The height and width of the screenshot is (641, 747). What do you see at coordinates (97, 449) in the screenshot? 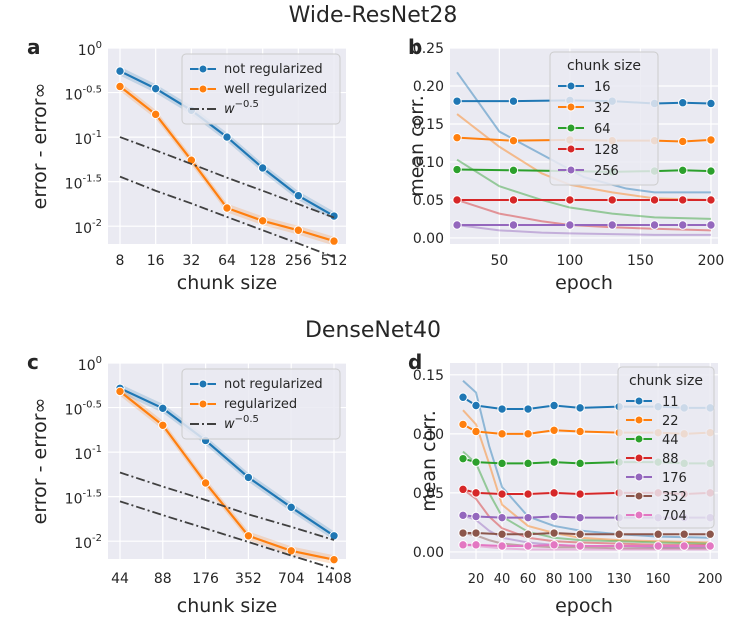
I see `y-tick-label-sup: -1` at bounding box center [97, 449].